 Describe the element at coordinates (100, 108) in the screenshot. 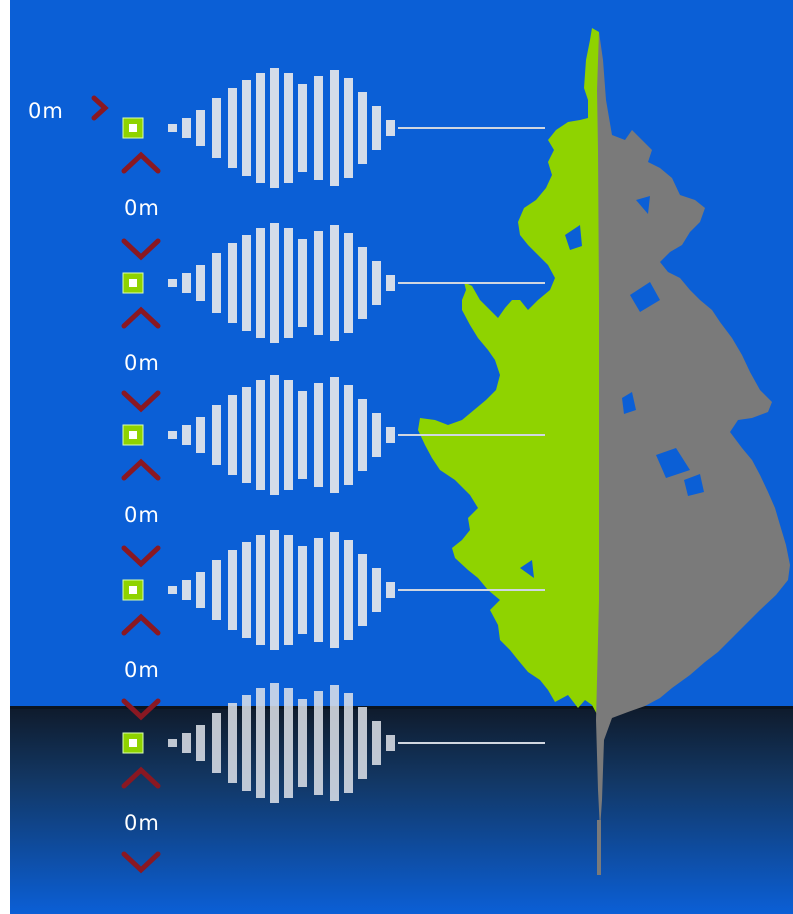

I see `chevron-right-icon` at that location.